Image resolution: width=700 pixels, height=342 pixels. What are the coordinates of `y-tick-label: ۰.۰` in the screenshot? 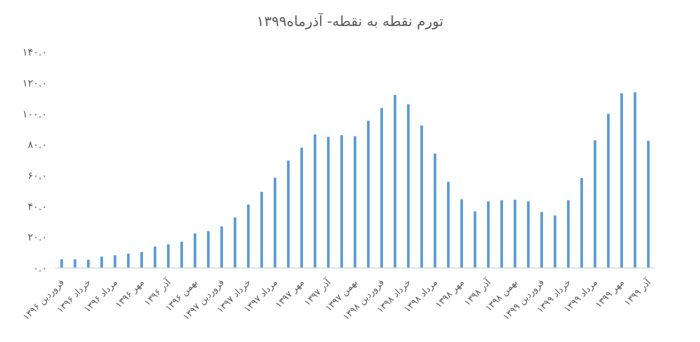 It's located at (40, 269).